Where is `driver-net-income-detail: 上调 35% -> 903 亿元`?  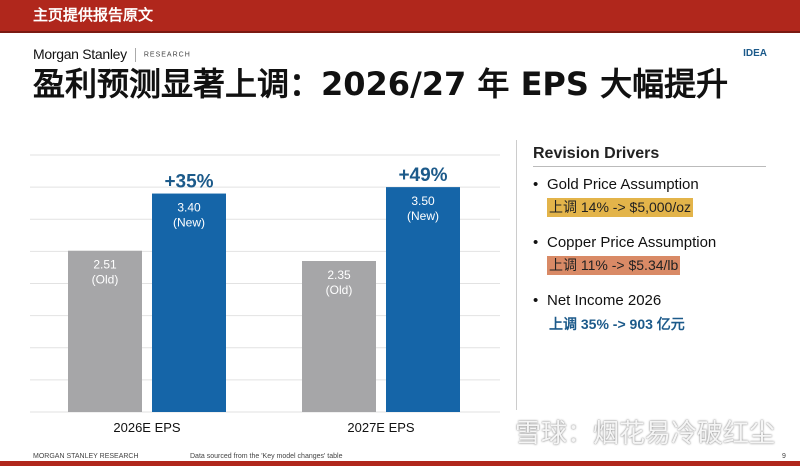
driver-net-income-detail: 上调 35% -> 903 亿元 is located at coordinates (617, 324).